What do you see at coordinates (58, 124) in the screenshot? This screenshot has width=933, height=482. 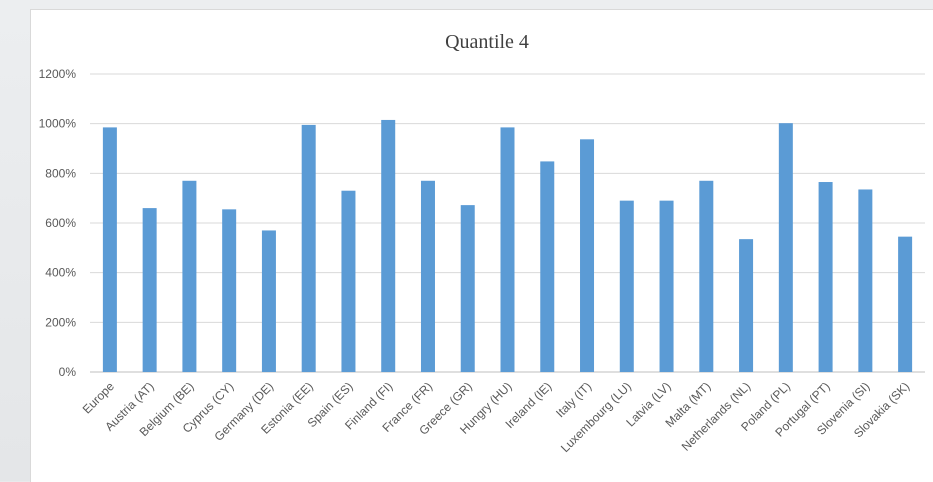 I see `y-tick-label: 1000%` at bounding box center [58, 124].